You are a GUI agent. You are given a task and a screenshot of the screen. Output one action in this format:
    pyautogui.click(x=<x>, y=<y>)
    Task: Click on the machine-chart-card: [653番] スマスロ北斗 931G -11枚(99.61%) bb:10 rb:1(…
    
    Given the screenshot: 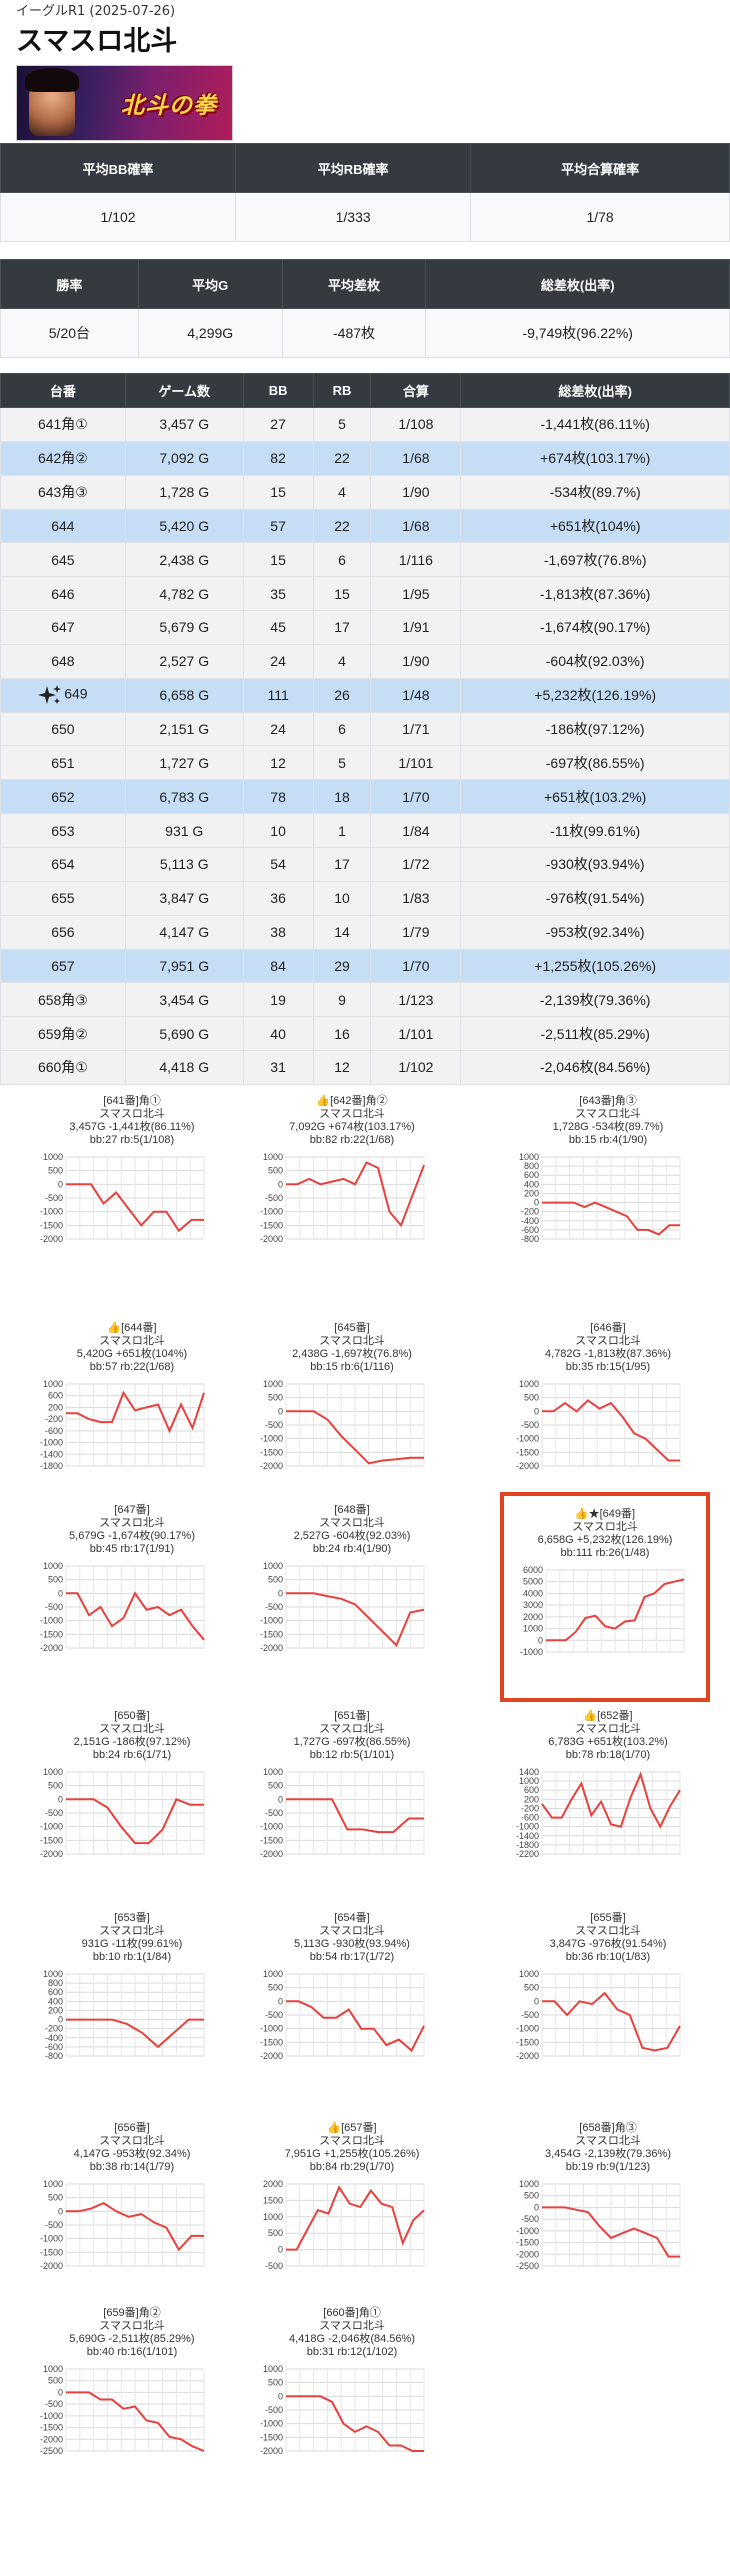 What is the action you would take?
    pyautogui.click(x=132, y=2035)
    